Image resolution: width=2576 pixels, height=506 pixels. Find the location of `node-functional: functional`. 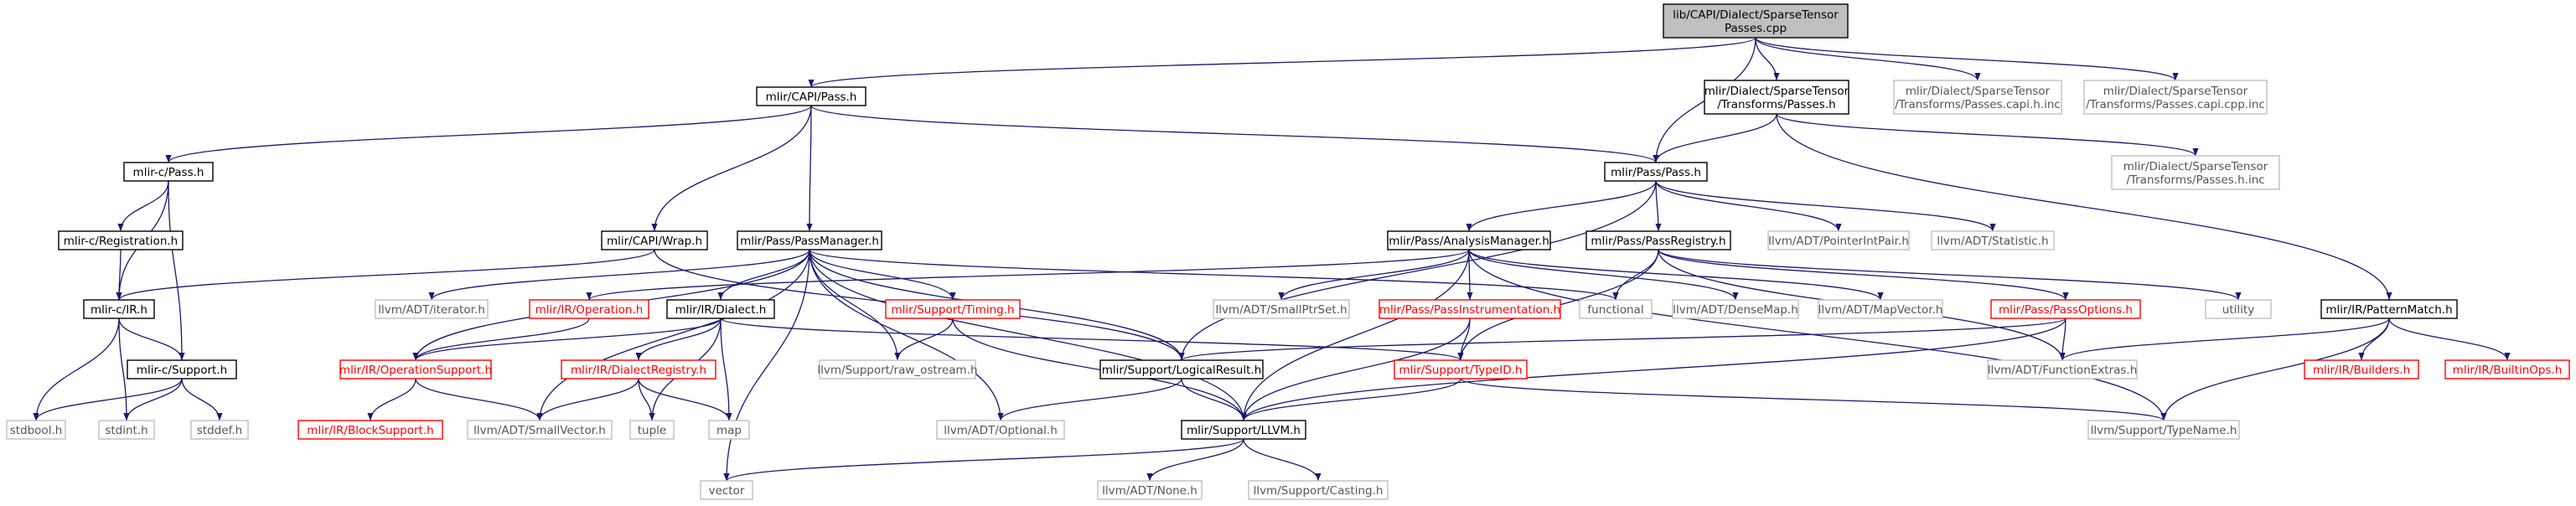

node-functional: functional is located at coordinates (1616, 309).